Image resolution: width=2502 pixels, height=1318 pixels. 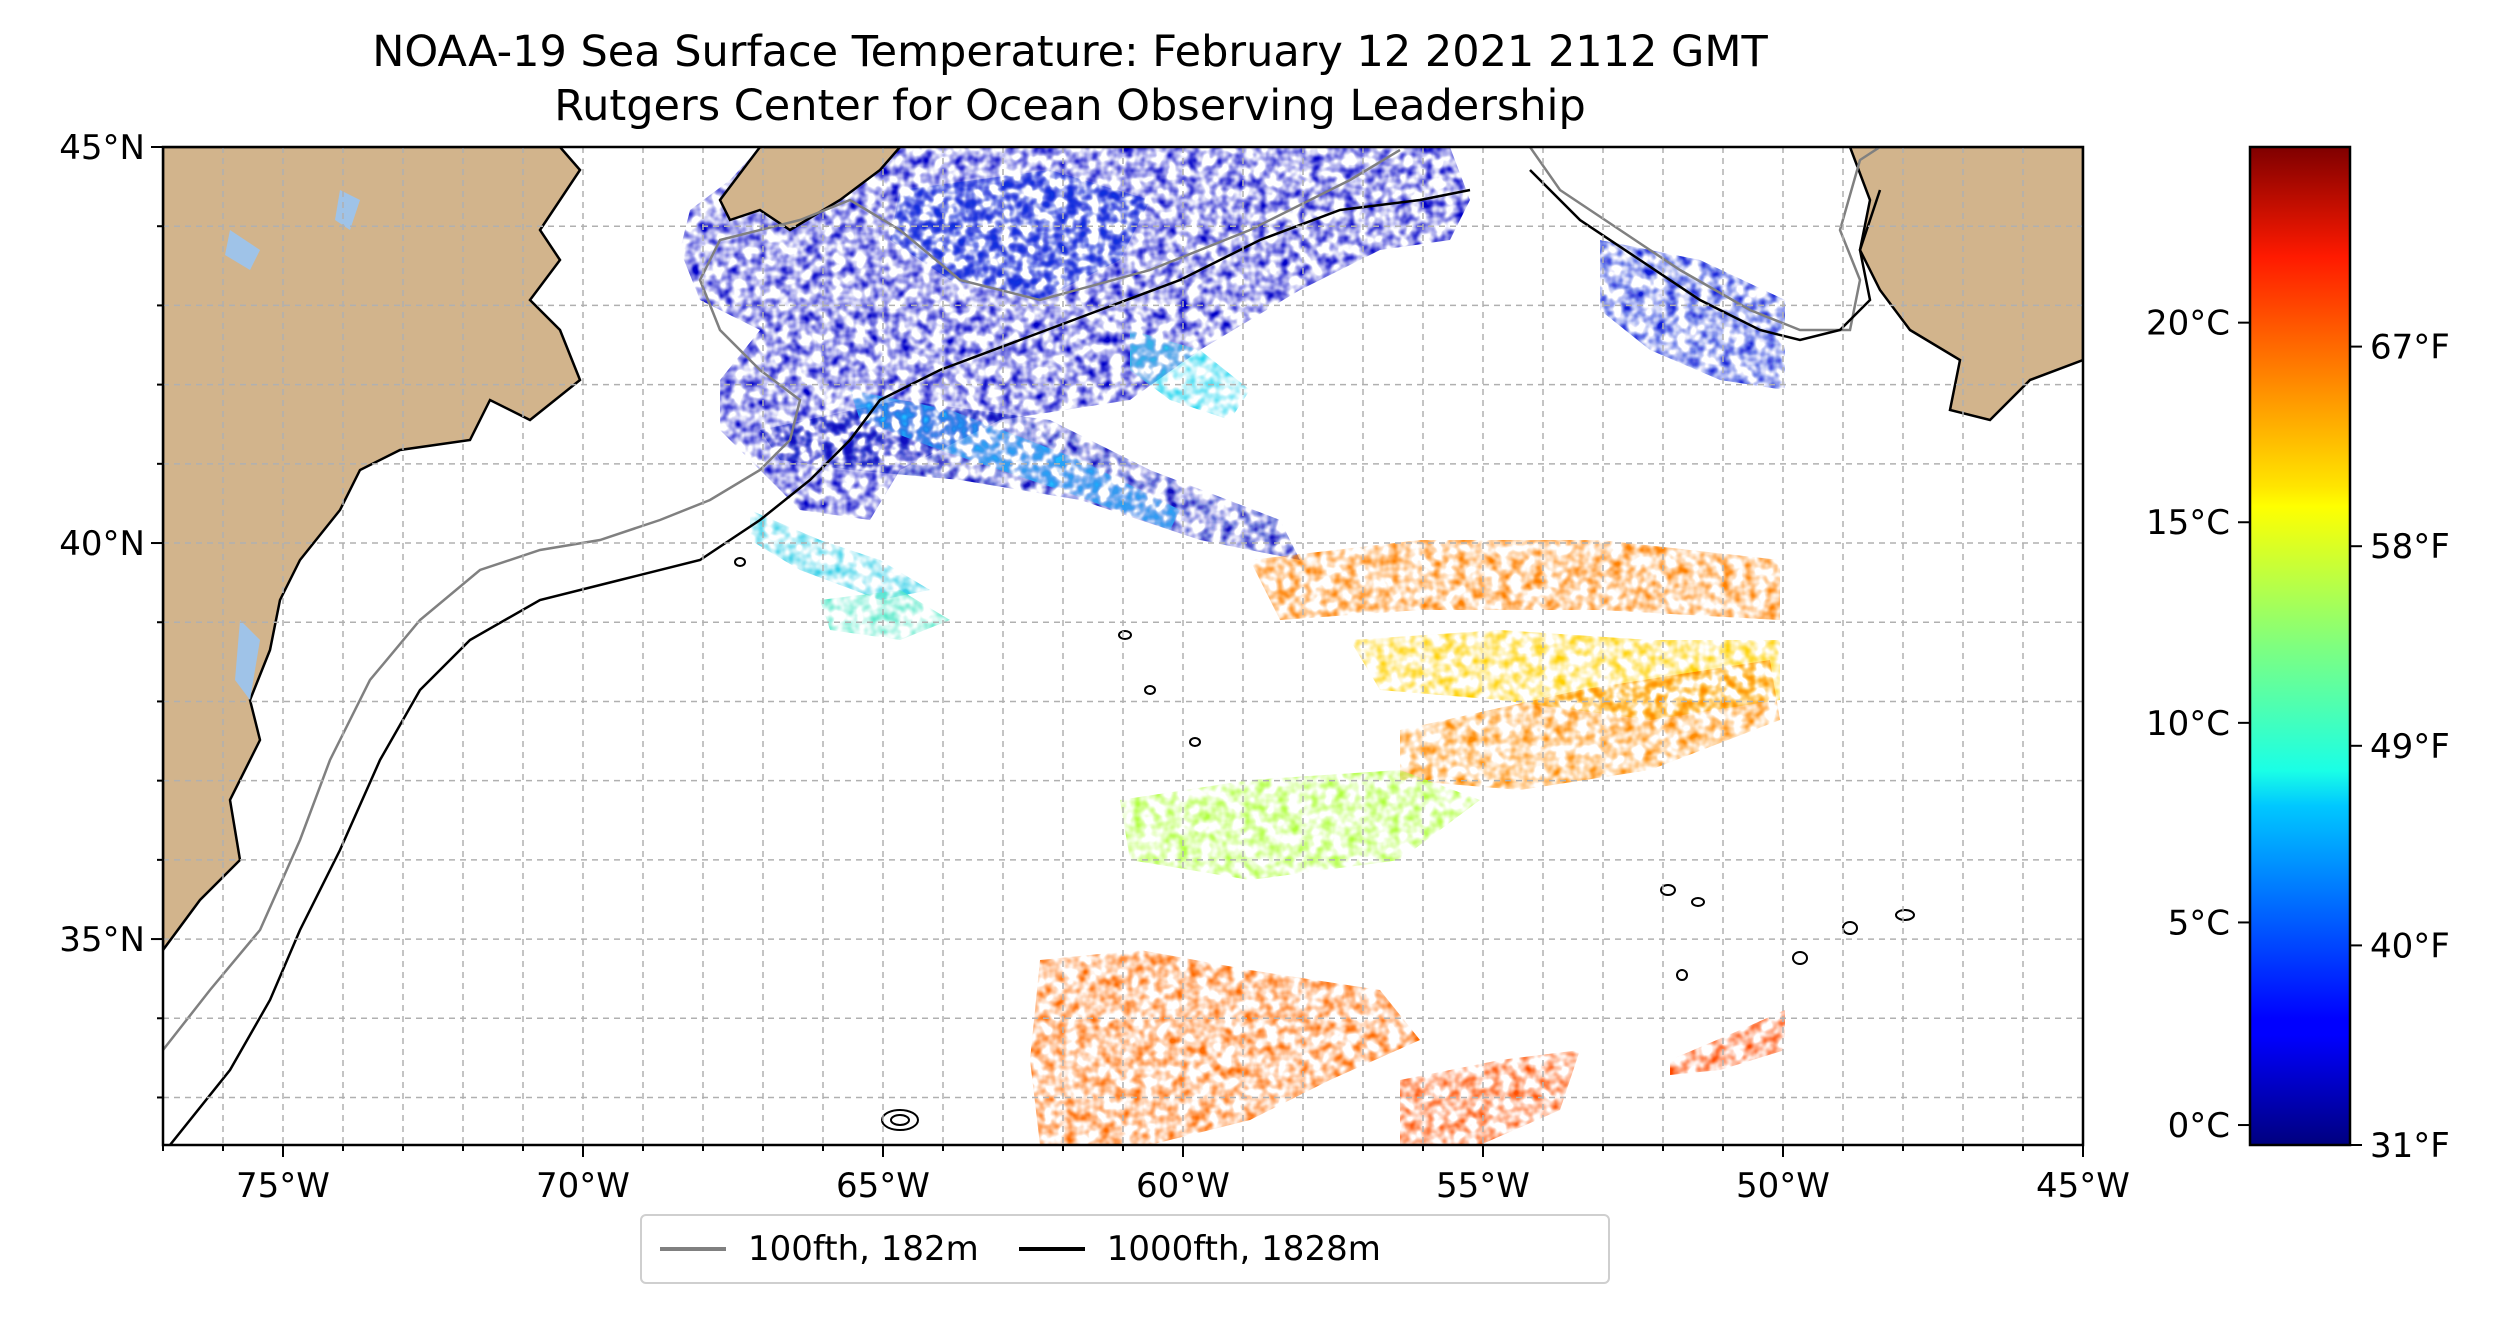 What do you see at coordinates (1483, 1186) in the screenshot?
I see `longitude-tick-label: 55°W` at bounding box center [1483, 1186].